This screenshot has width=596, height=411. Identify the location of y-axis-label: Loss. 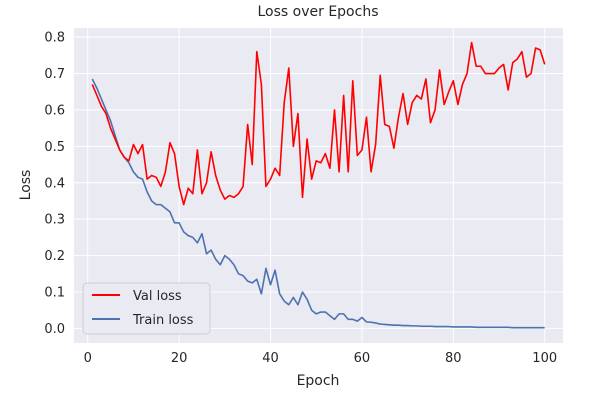
(26, 185).